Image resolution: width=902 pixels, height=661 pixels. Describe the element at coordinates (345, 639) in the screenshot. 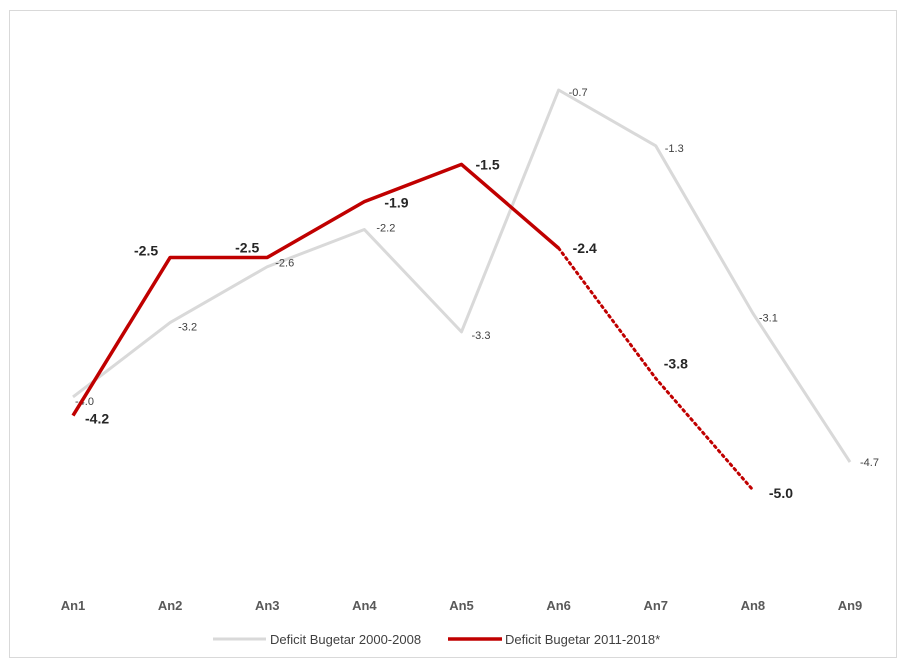

I see `legend-label-2000-2008: Deficit Bugetar 2000-2008` at that location.